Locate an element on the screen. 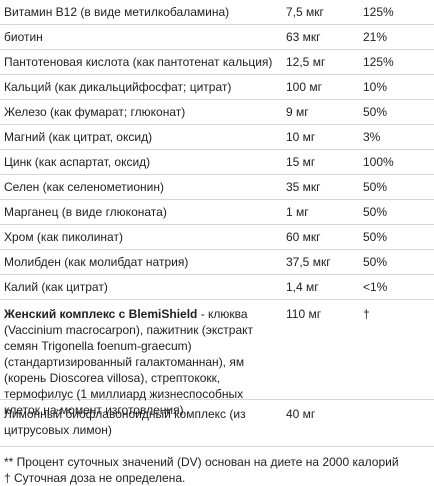  amount: 7,5 мкг is located at coordinates (305, 12).